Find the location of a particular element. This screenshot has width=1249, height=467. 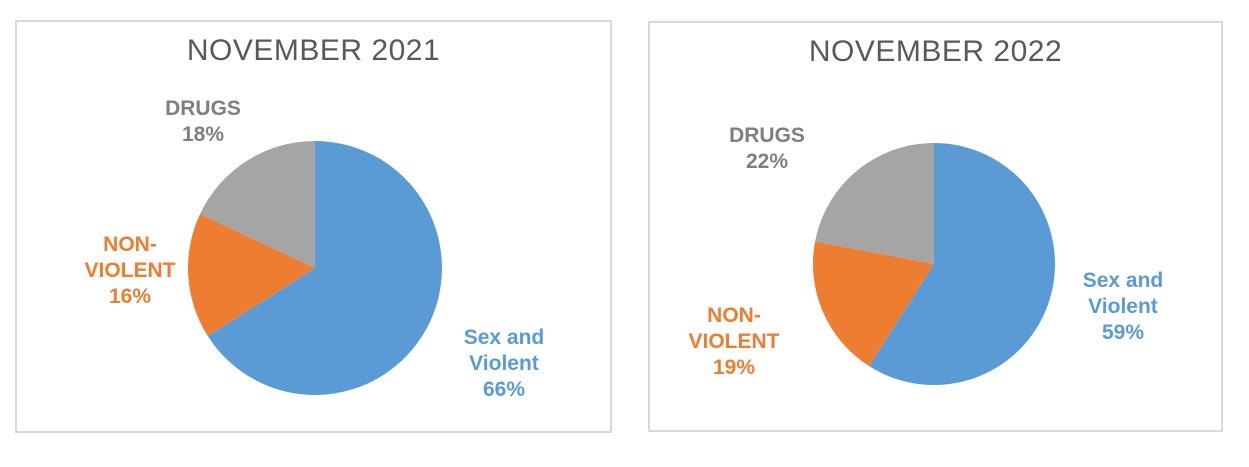

pie-chart-2021 is located at coordinates (315, 268).